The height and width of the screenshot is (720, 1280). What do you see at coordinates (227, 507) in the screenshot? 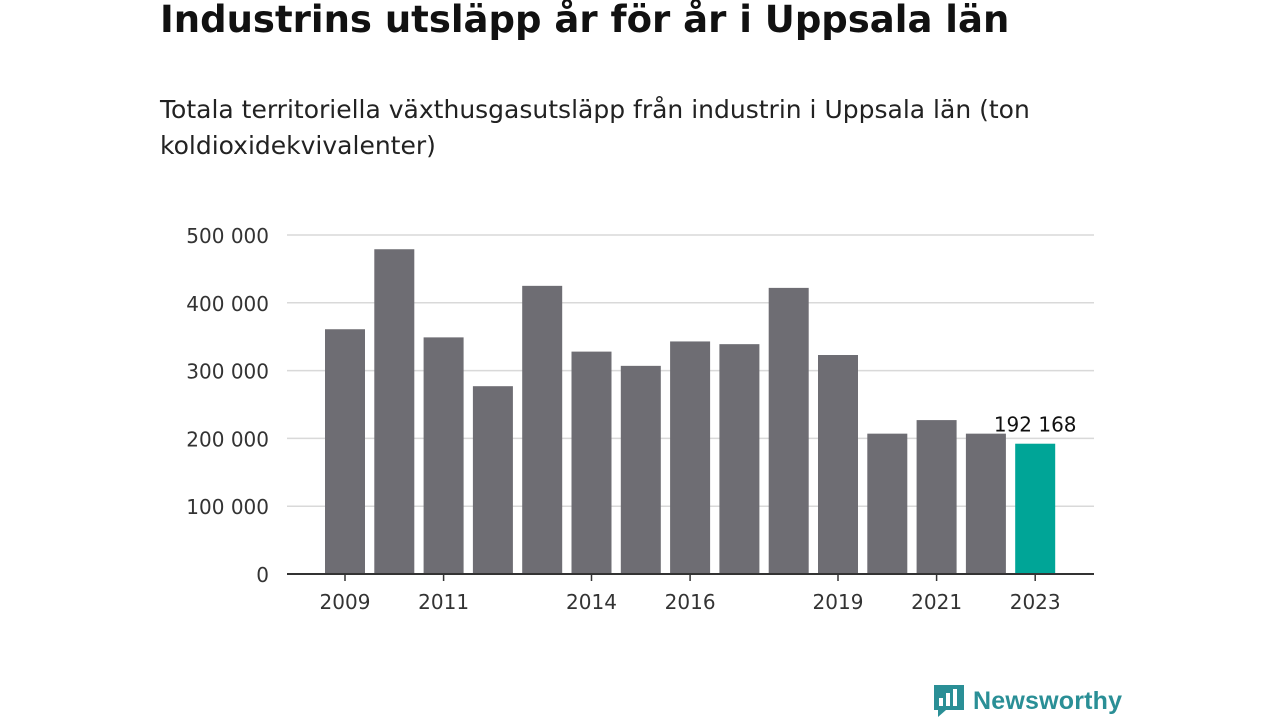
I see `y-tick-label: 100 000` at bounding box center [227, 507].